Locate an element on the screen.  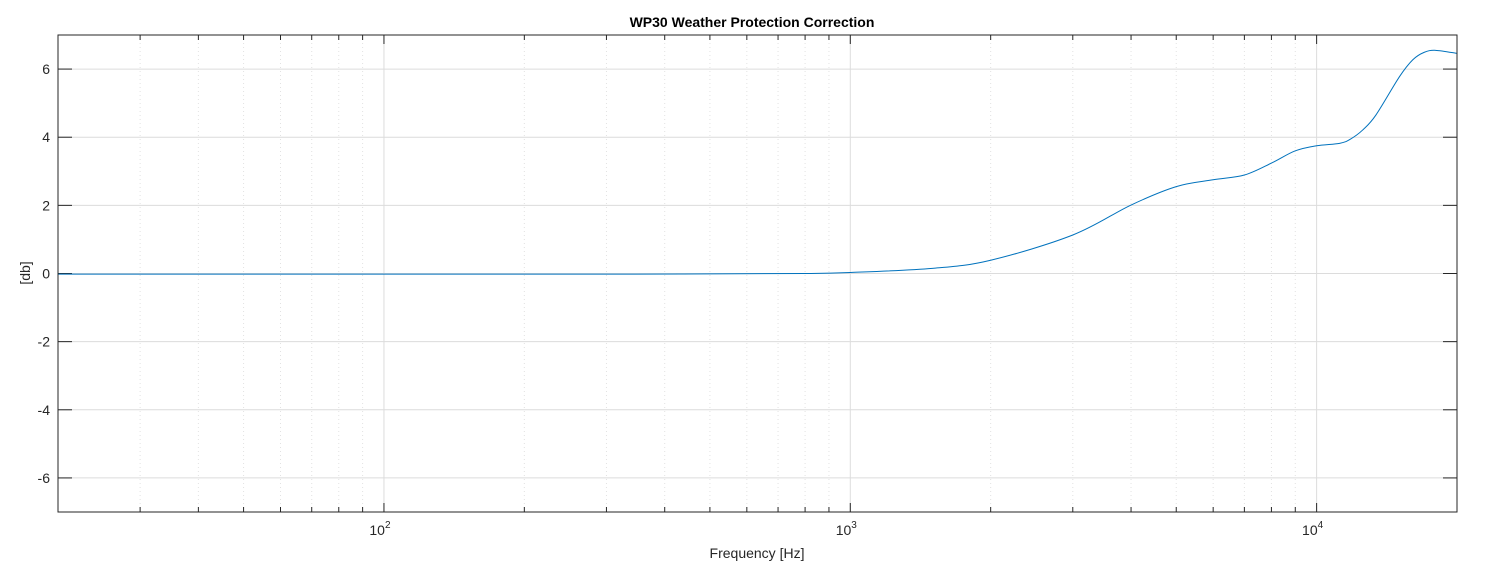
y-tick-label: -6 is located at coordinates (44, 478).